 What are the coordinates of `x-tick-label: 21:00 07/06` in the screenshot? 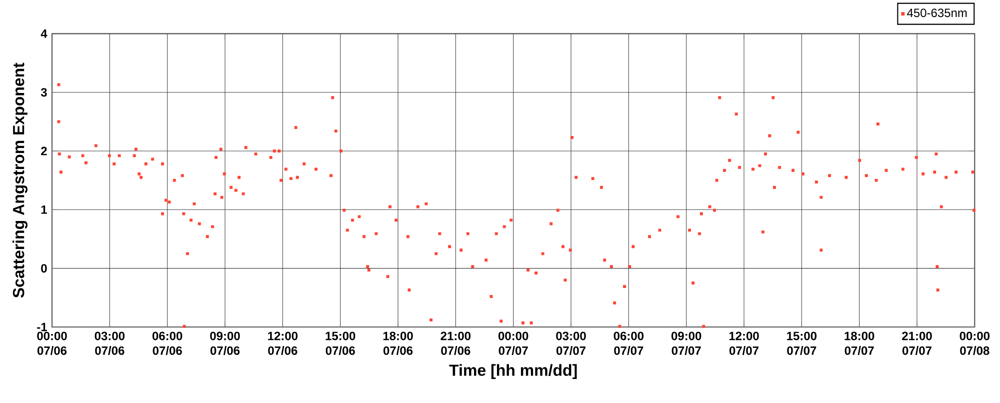 It's located at (455, 343).